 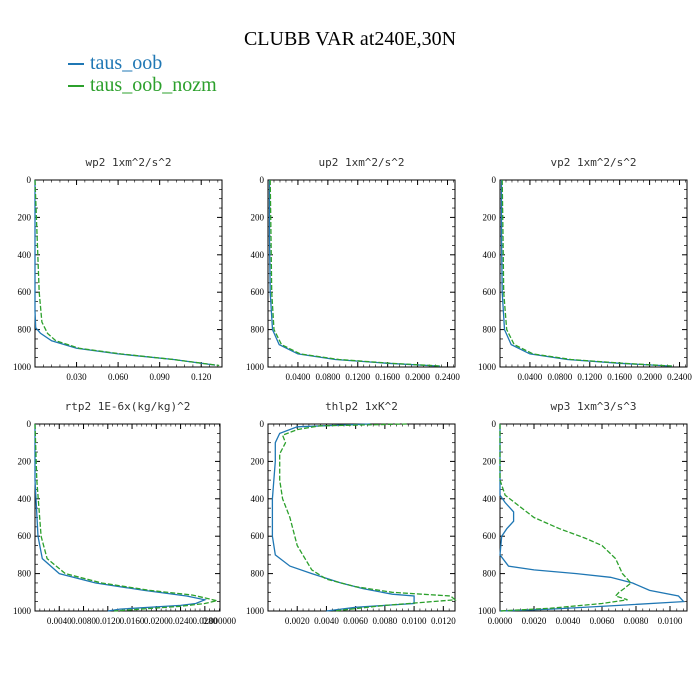 I want to click on x-tick-label-rtp2: 0.0240, so click(x=180, y=621).